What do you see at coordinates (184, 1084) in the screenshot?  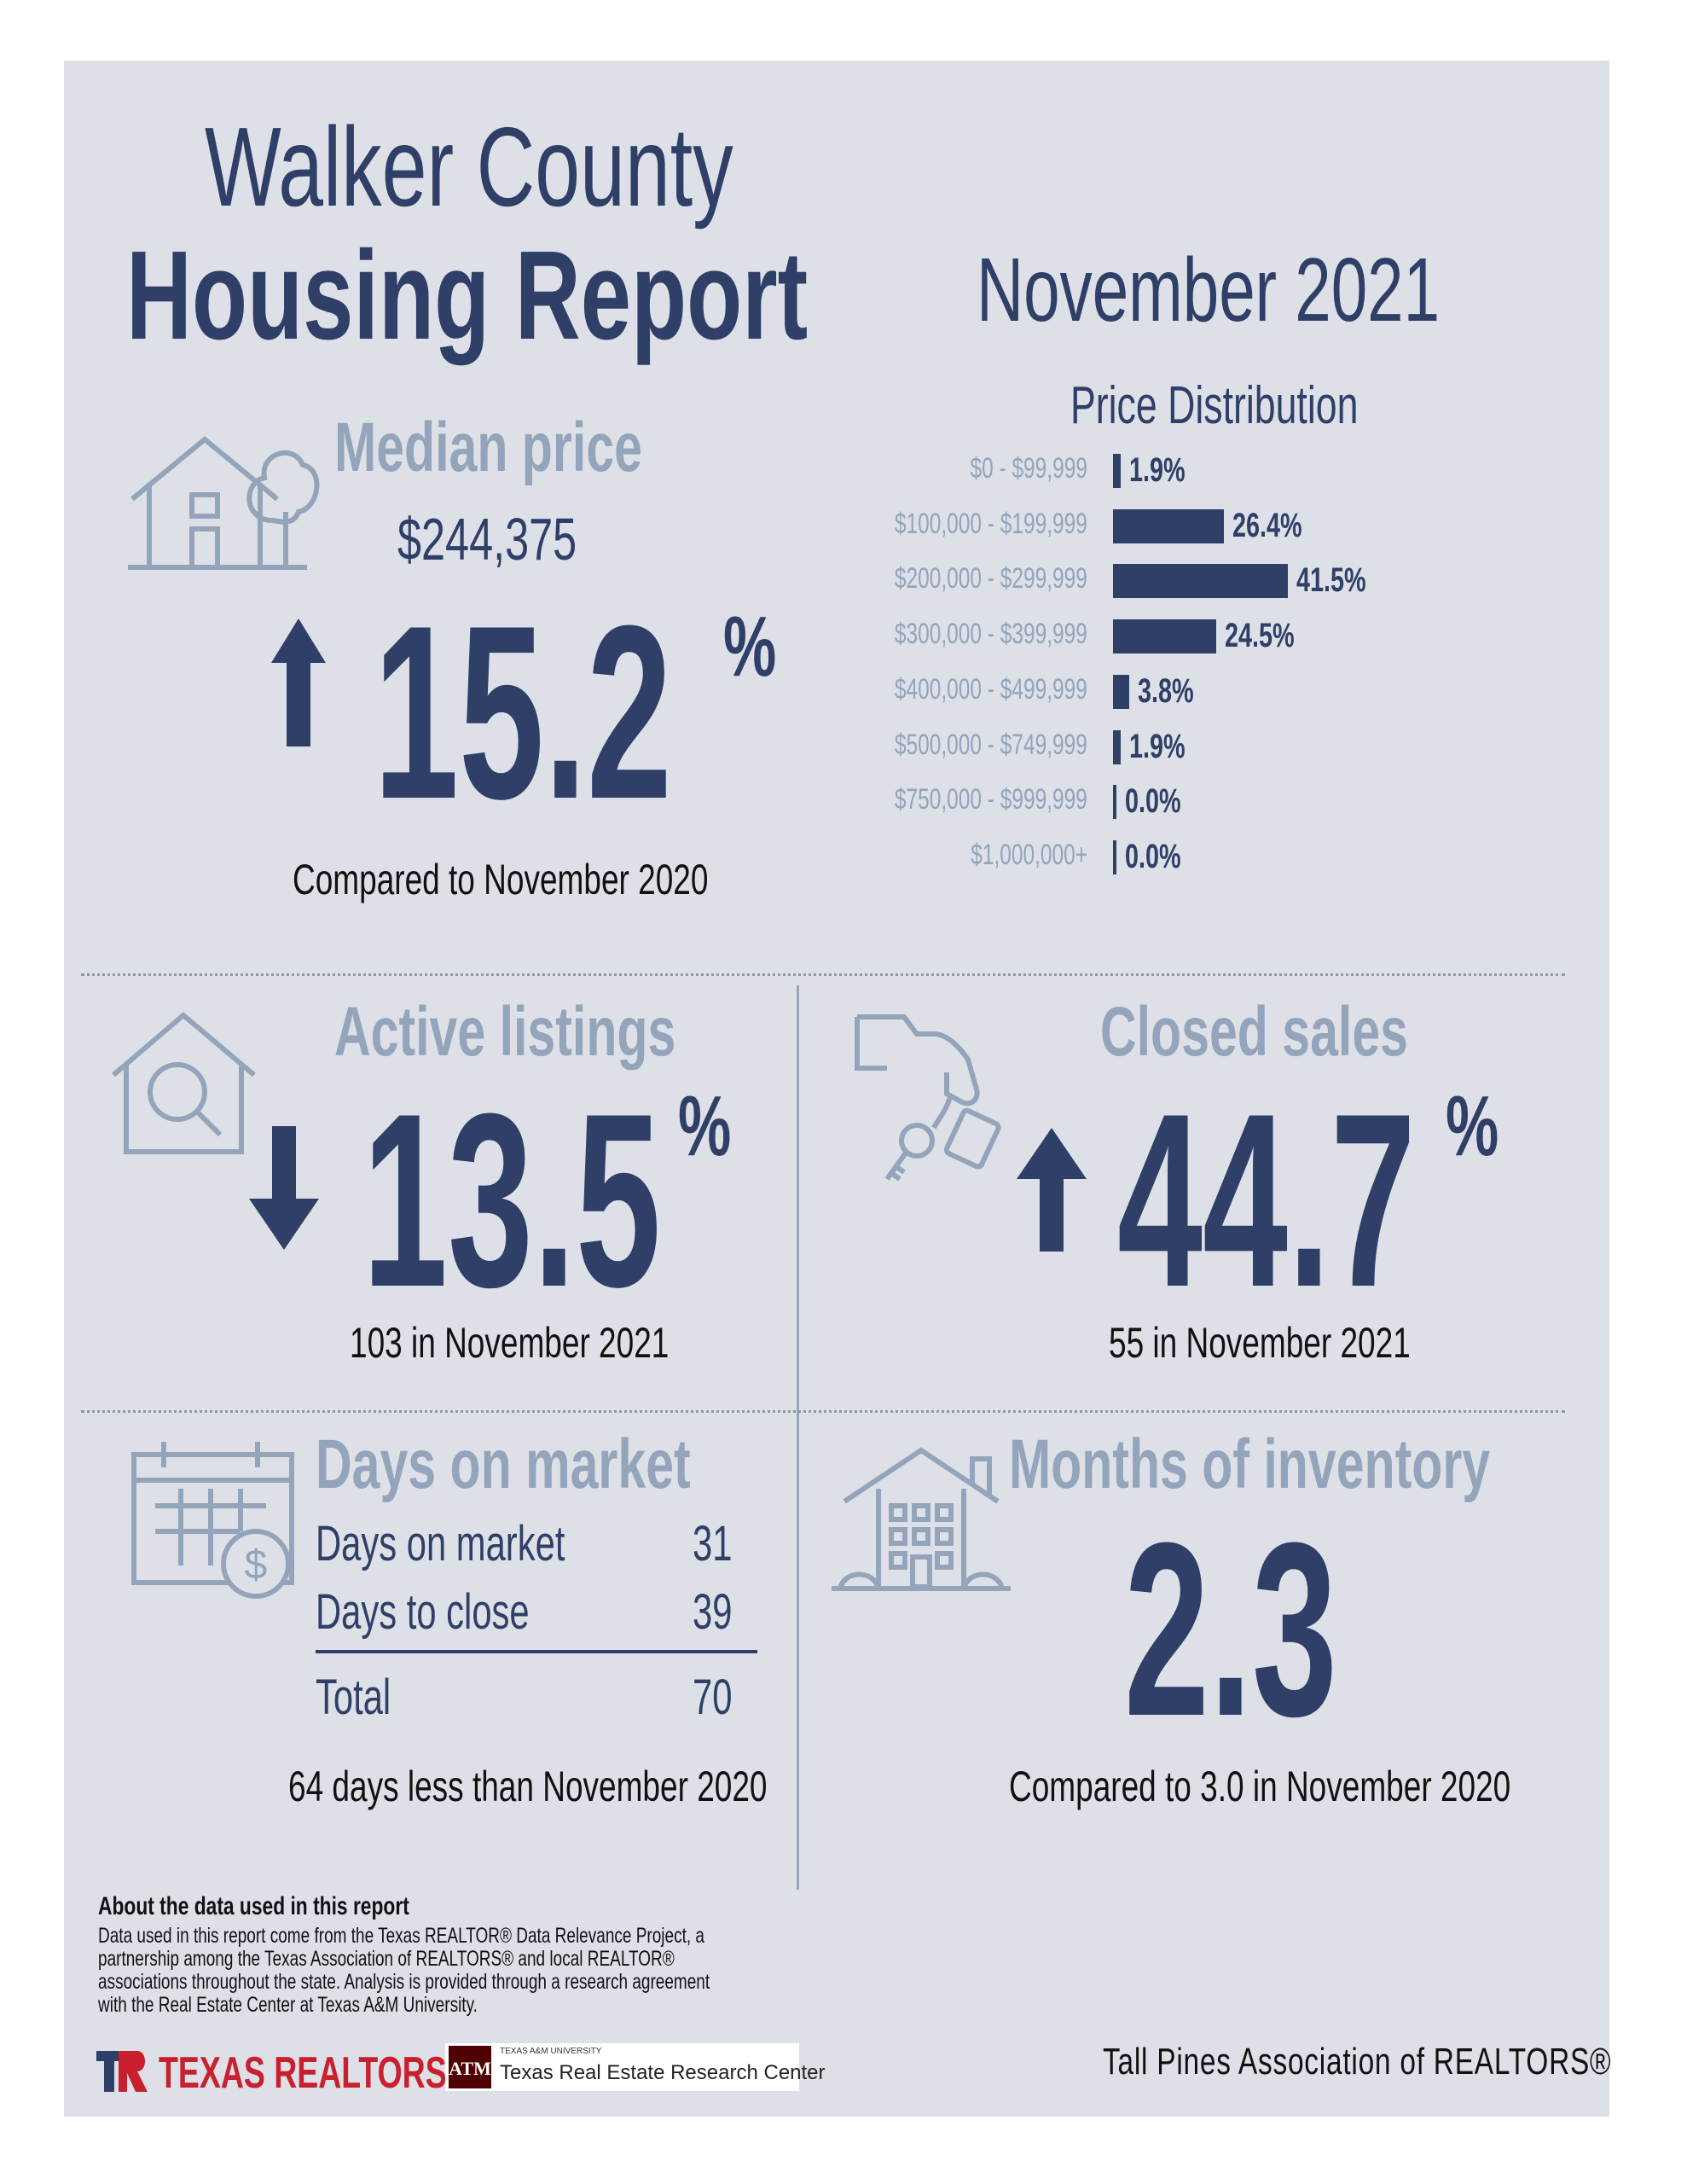 I see `house-search-icon` at bounding box center [184, 1084].